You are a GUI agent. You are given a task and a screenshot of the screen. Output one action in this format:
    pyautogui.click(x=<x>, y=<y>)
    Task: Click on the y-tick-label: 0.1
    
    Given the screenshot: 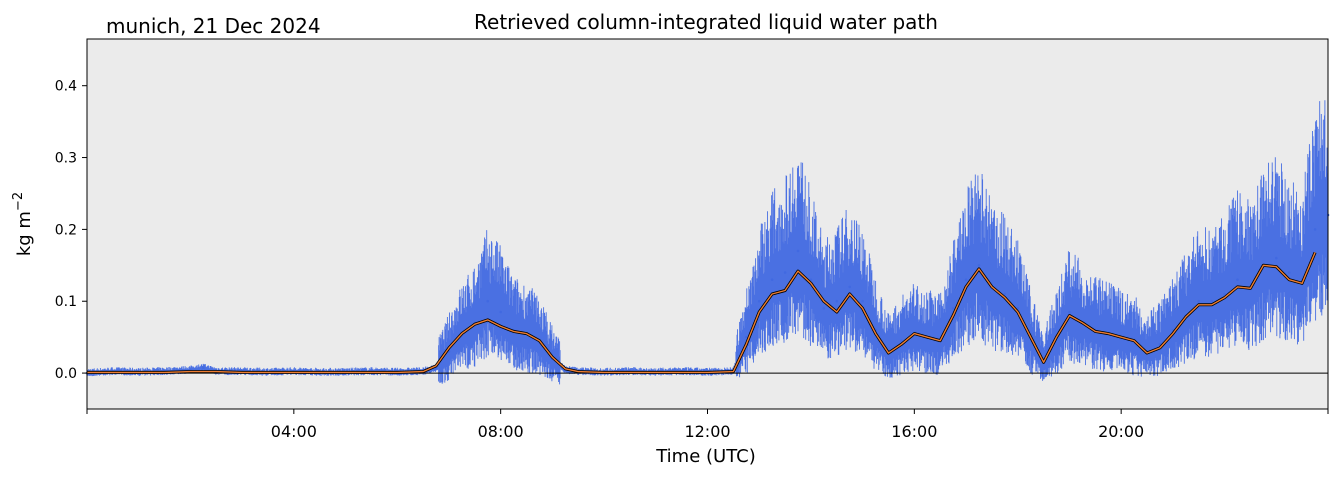 What is the action you would take?
    pyautogui.click(x=66, y=302)
    